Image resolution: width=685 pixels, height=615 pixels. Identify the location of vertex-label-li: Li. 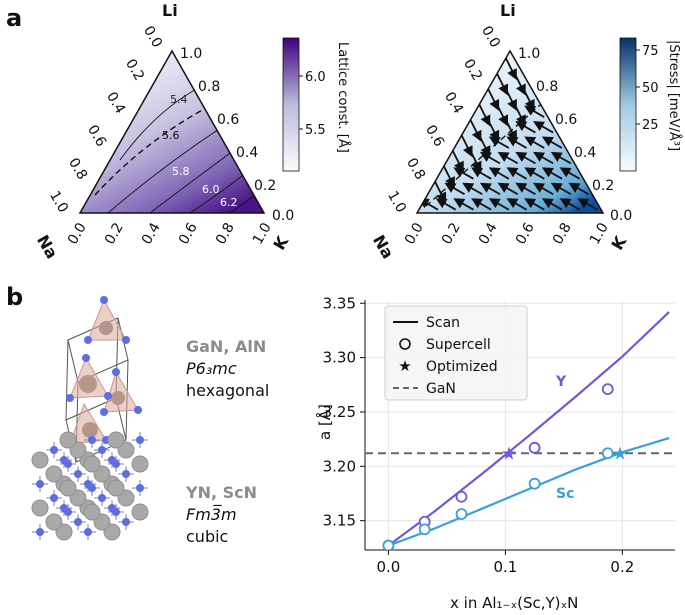
(170, 10).